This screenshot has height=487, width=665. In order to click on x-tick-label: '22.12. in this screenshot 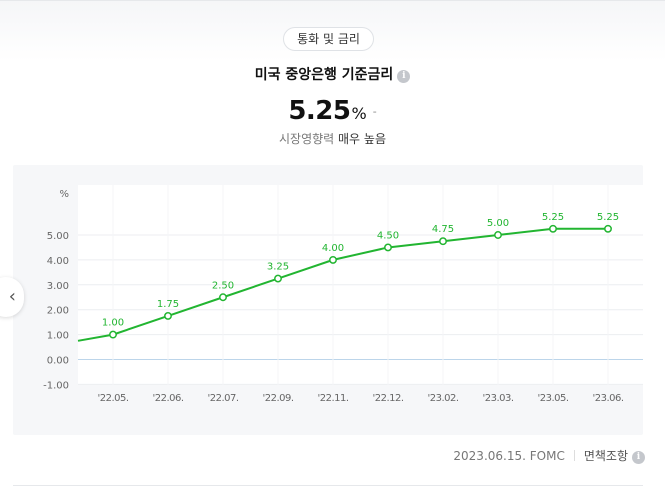, I will do `click(387, 398)`.